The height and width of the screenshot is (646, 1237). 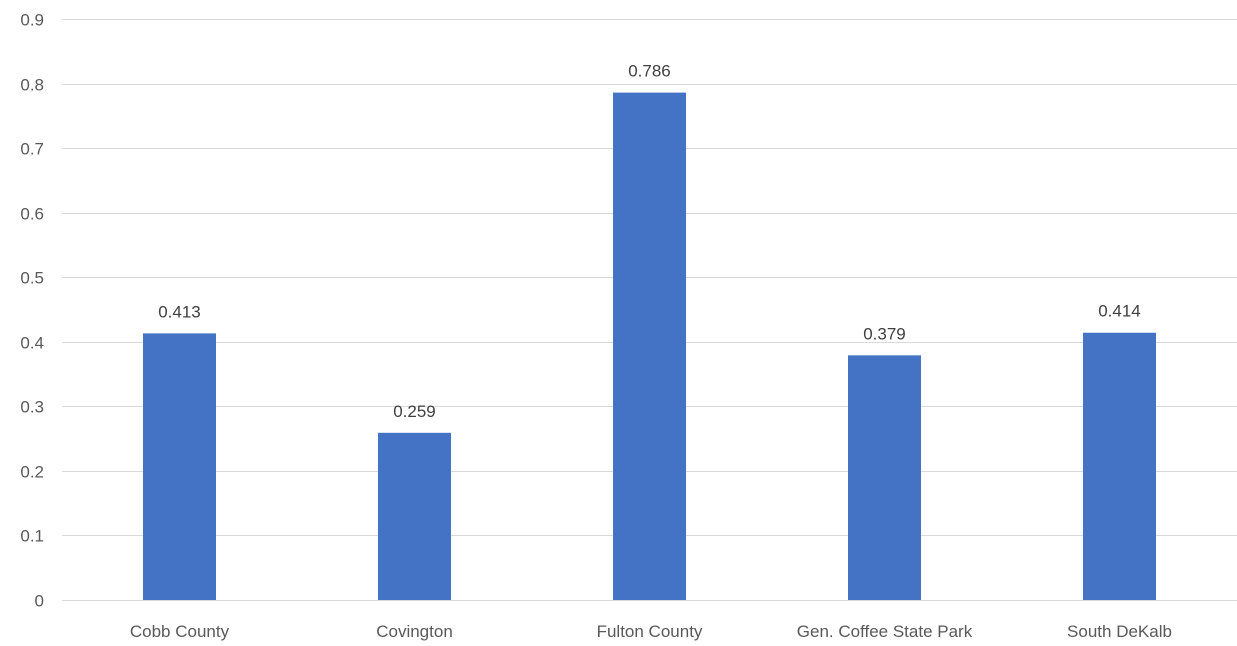 I want to click on y-tick-label: 0.1, so click(x=32, y=536).